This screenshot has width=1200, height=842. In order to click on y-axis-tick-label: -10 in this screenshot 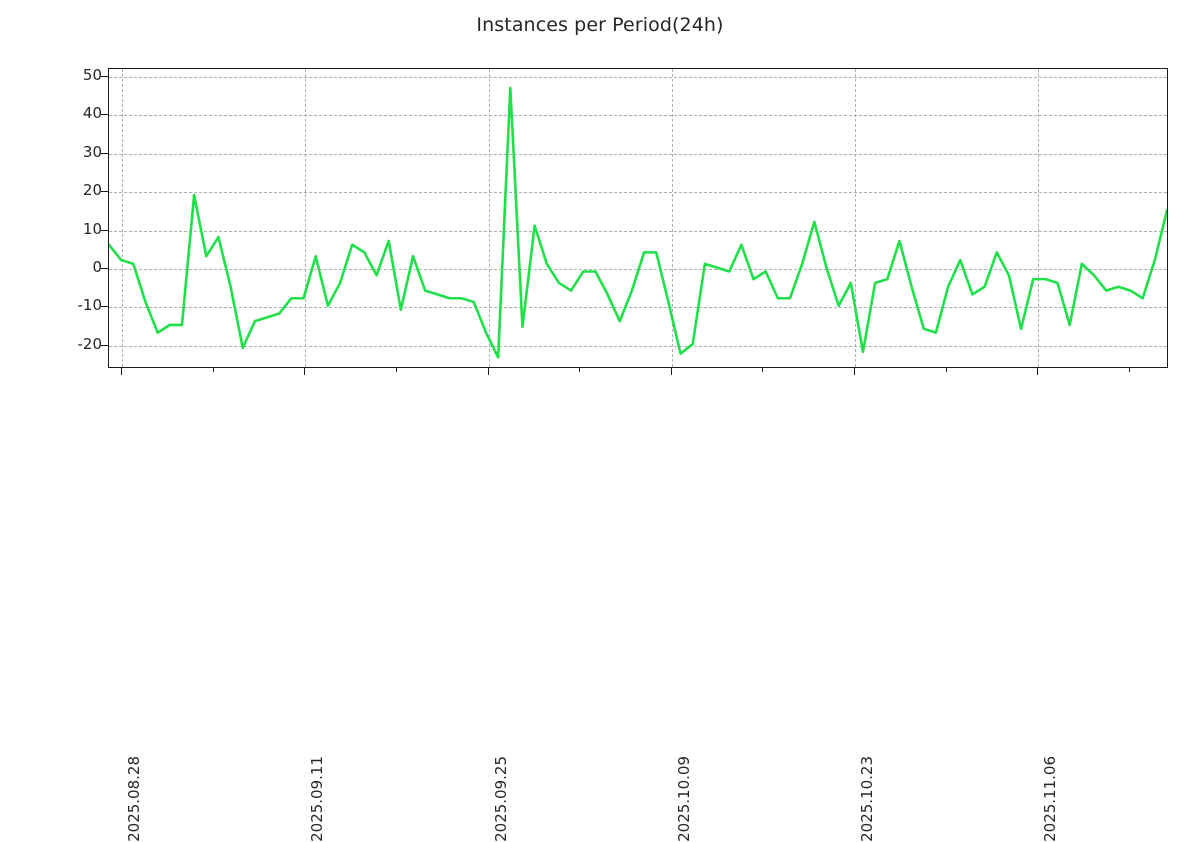, I will do `click(90, 305)`.